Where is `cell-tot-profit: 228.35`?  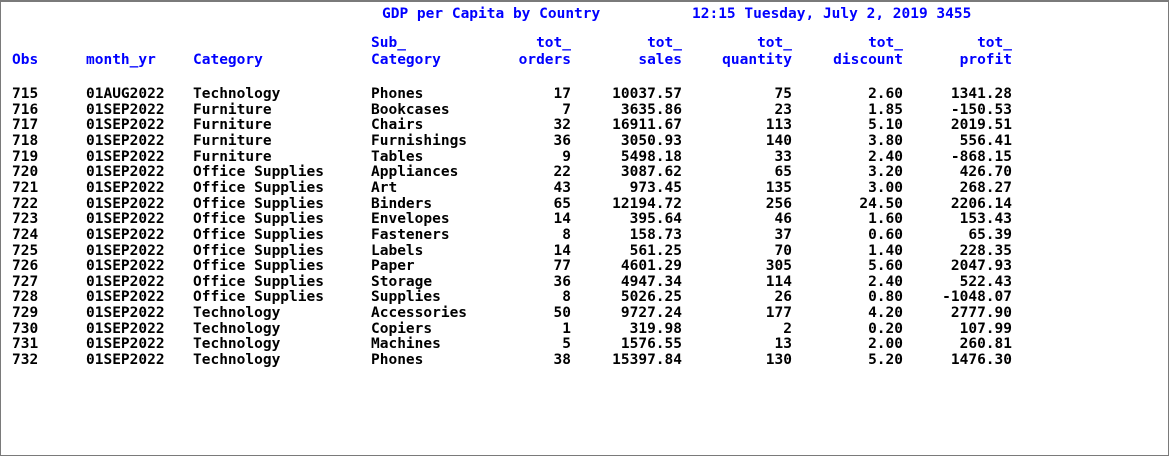 cell-tot-profit: 228.35 is located at coordinates (985, 250).